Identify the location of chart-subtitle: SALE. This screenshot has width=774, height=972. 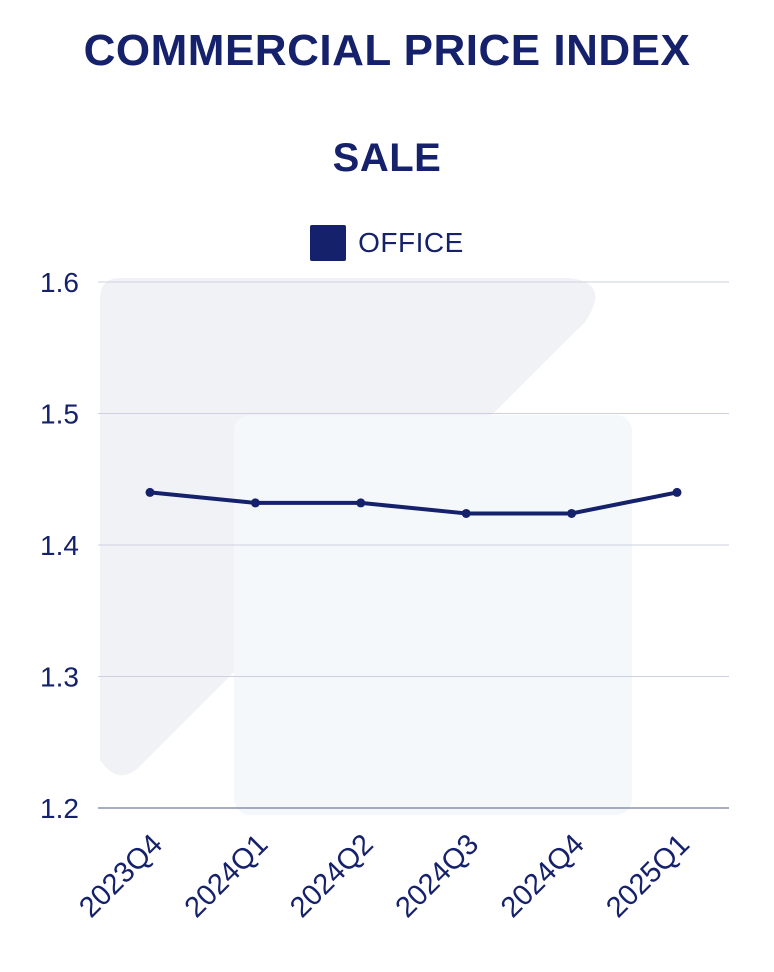
(387, 158).